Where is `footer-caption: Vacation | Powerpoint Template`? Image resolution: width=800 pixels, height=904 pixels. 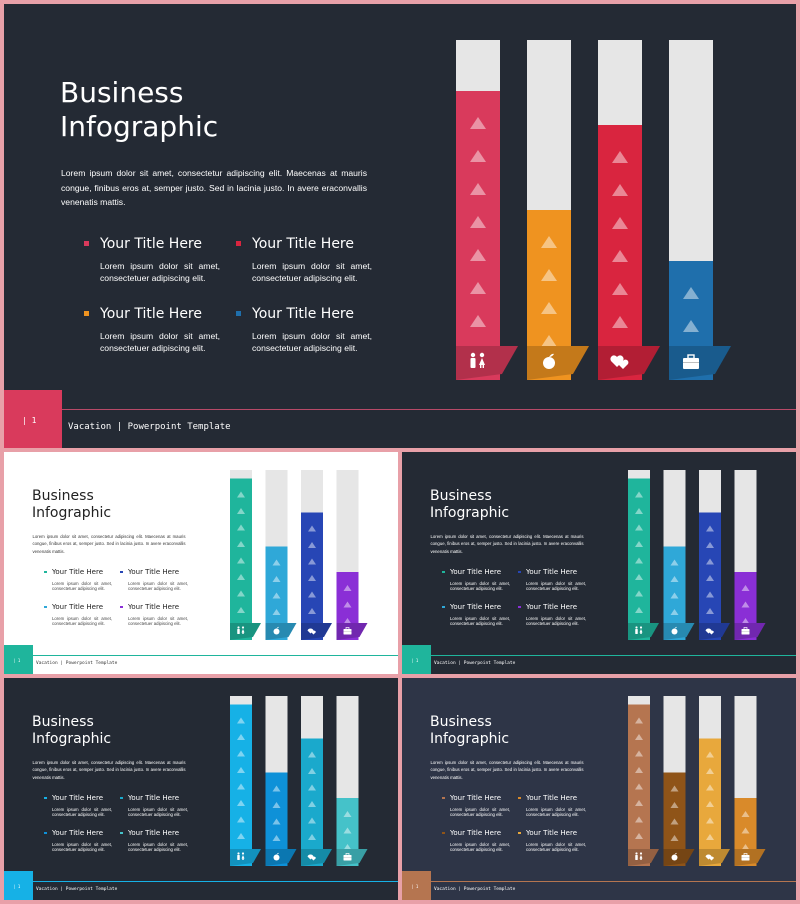 footer-caption: Vacation | Powerpoint Template is located at coordinates (77, 889).